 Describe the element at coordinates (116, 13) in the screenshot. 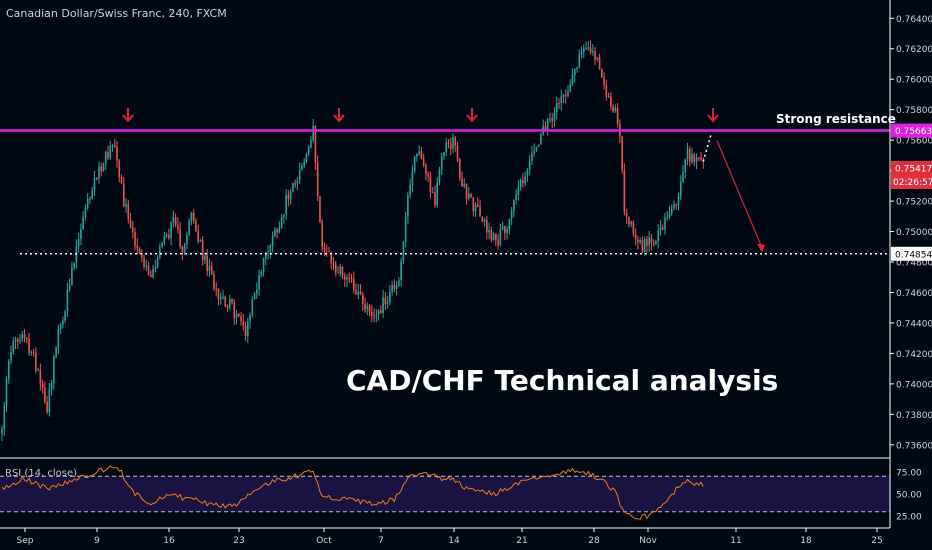

I see `chart-title: Canadian Dollar/Swiss Franc, 240, FXCM` at that location.